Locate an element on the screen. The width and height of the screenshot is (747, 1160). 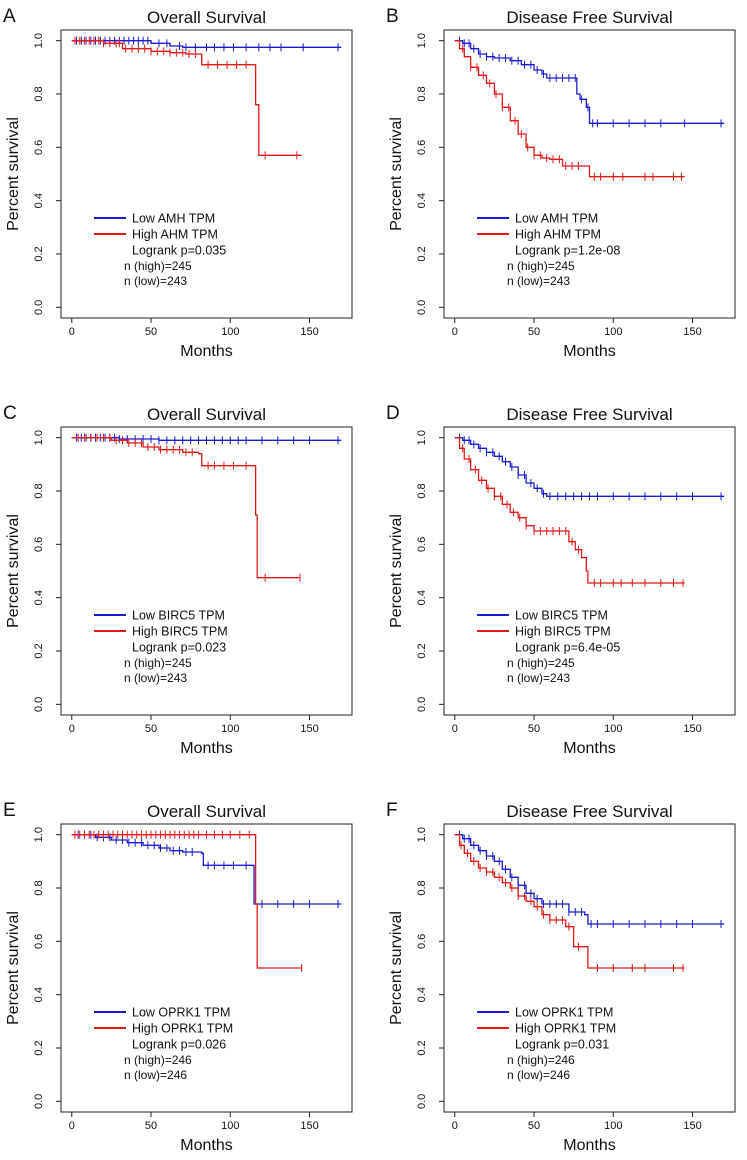
legend-label-low: Low AMH TPM is located at coordinates (173, 219).